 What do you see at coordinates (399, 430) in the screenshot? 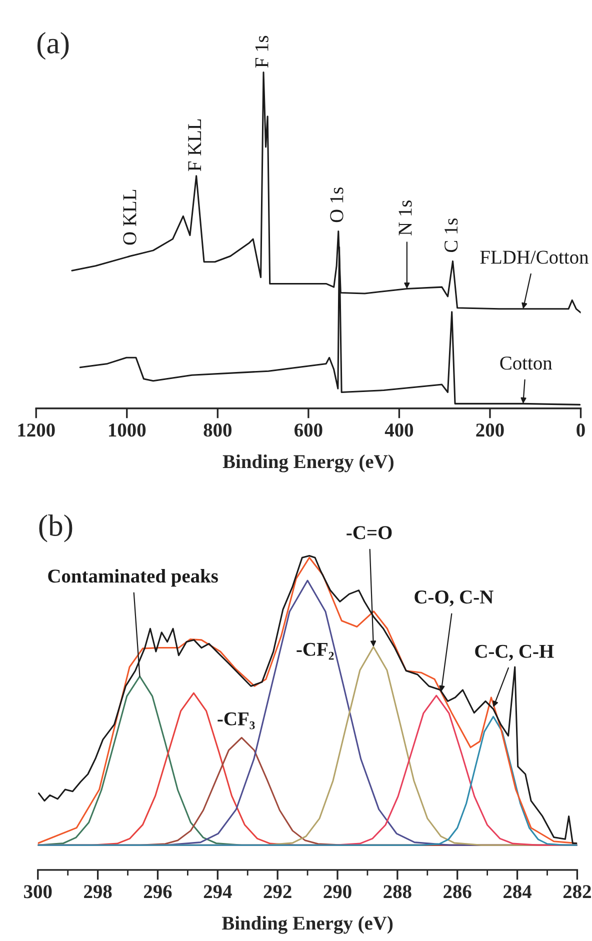
I see `x-tick-label: 400` at bounding box center [399, 430].